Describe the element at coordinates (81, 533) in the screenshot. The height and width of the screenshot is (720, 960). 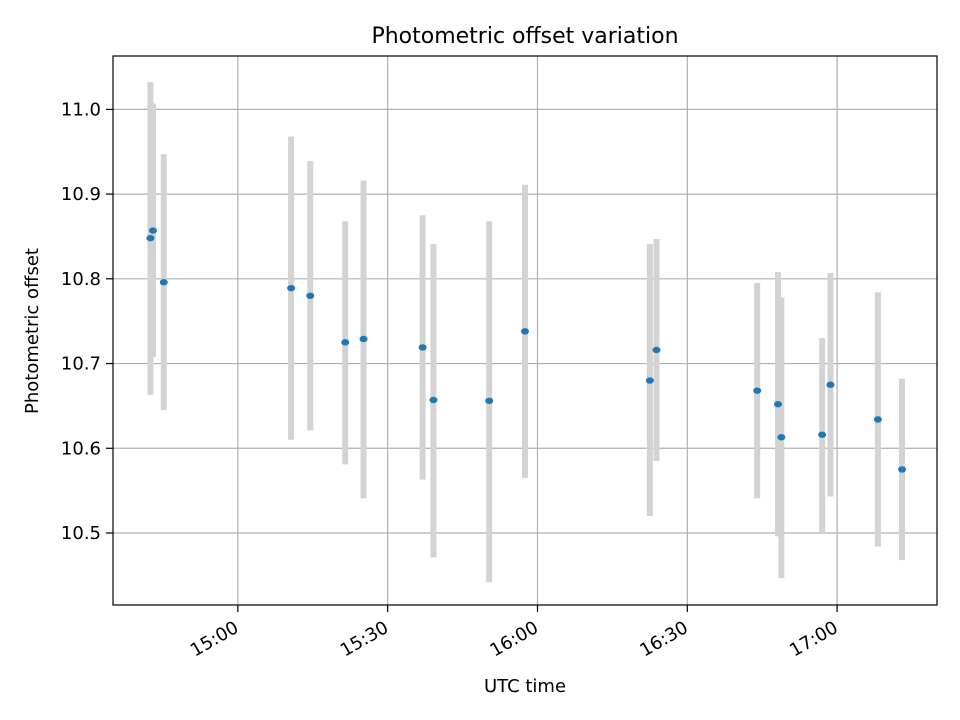
I see `y-tick-label: 10.5` at that location.